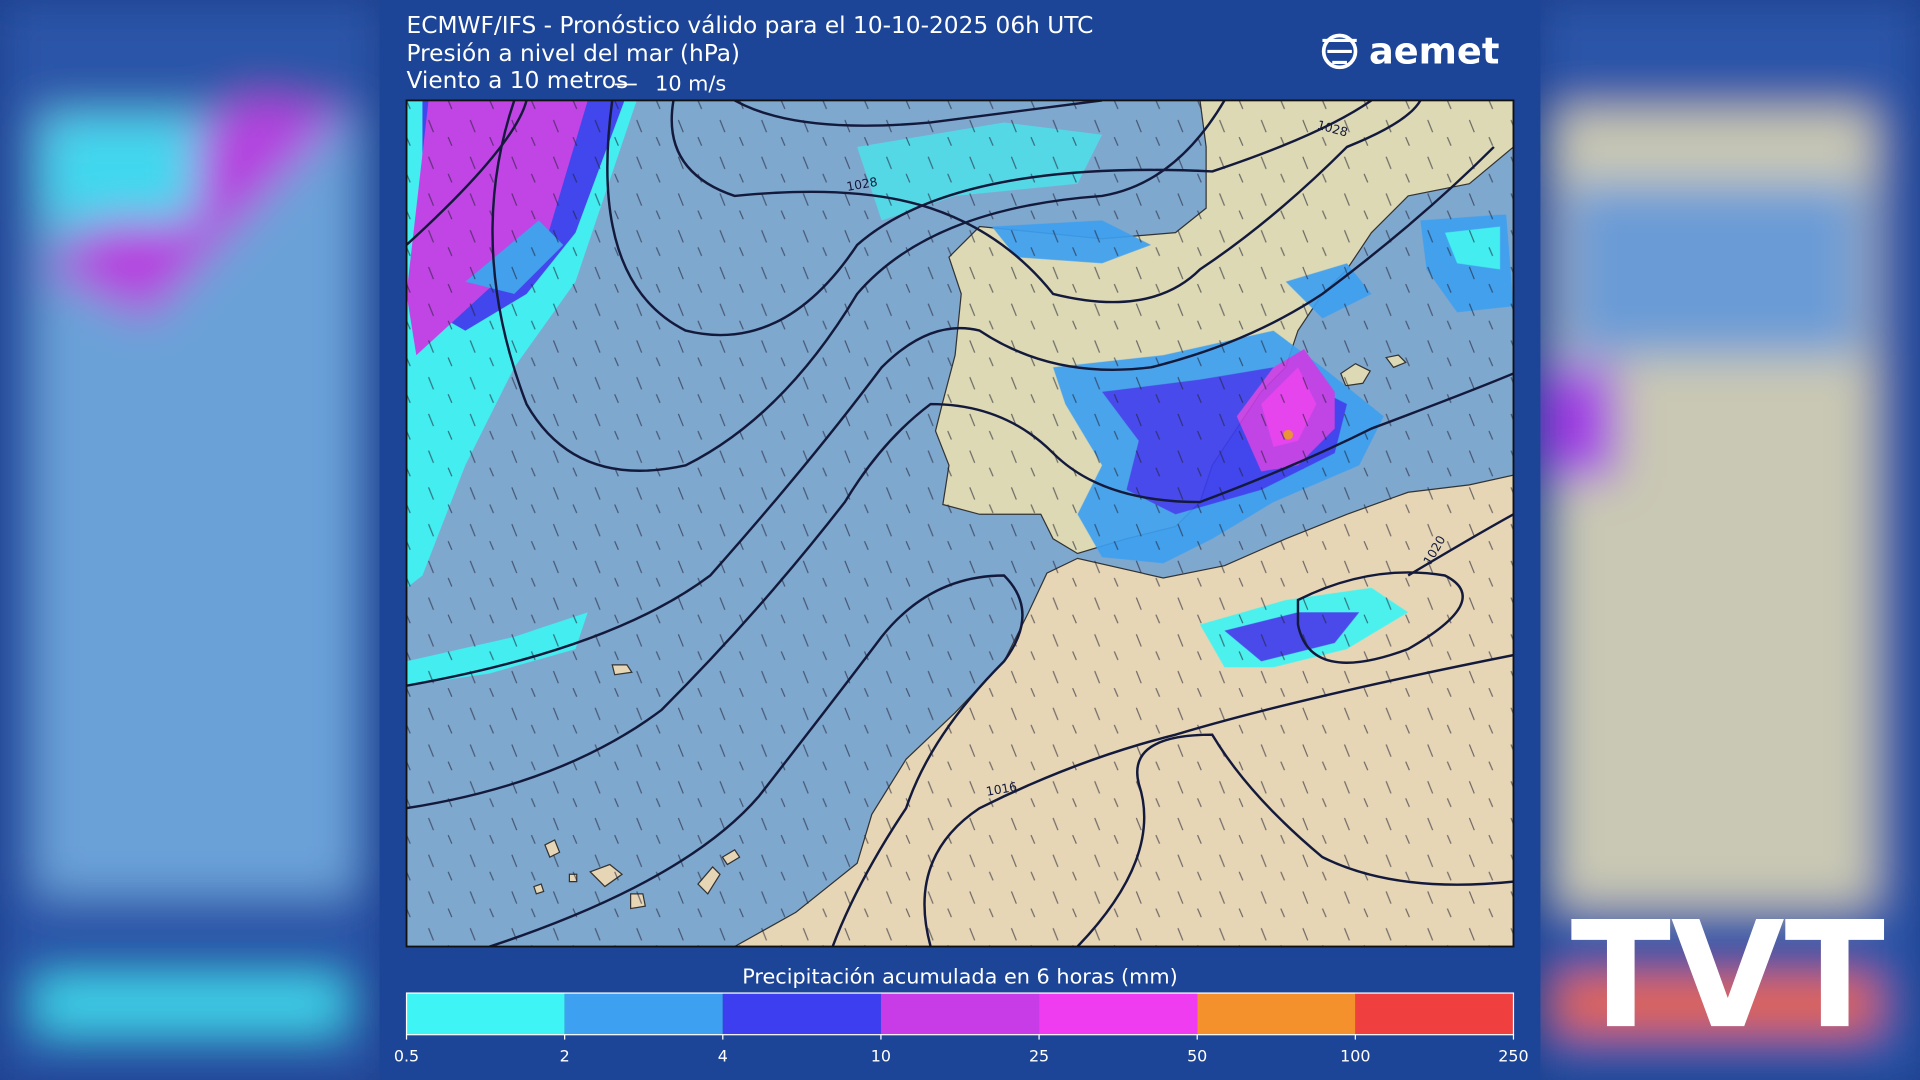 Image resolution: width=1920 pixels, height=1080 pixels. What do you see at coordinates (690, 84) in the screenshot?
I see `wind-scale: 10 m/s` at bounding box center [690, 84].